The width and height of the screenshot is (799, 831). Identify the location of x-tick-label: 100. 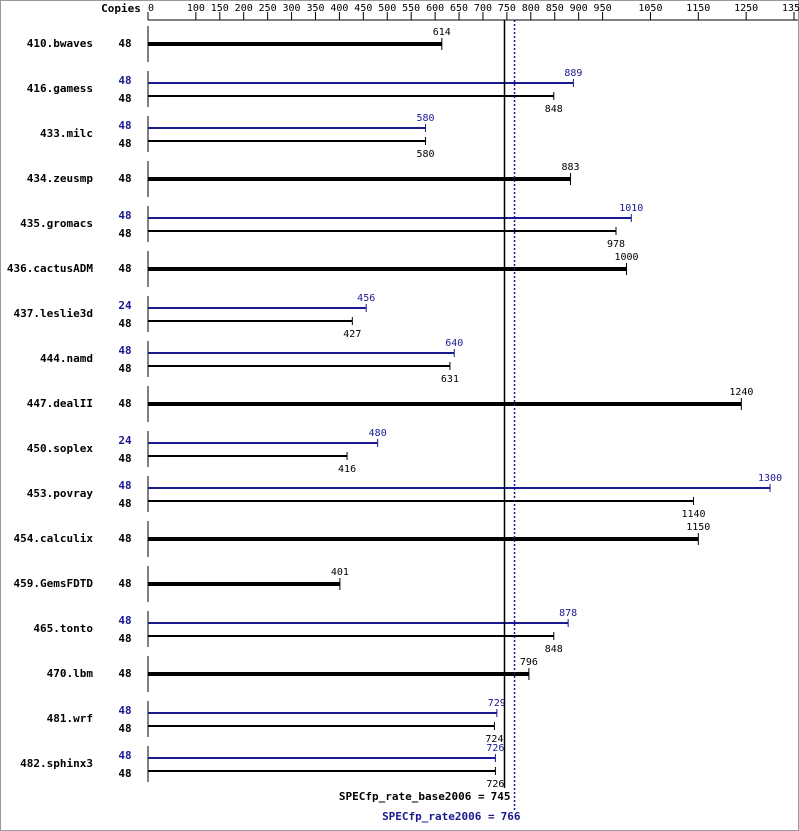
(196, 8).